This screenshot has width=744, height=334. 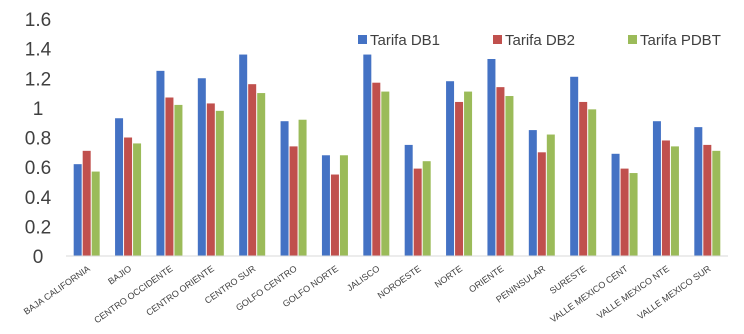 What do you see at coordinates (405, 40) in the screenshot?
I see `legend-label: Tarifa DB1` at bounding box center [405, 40].